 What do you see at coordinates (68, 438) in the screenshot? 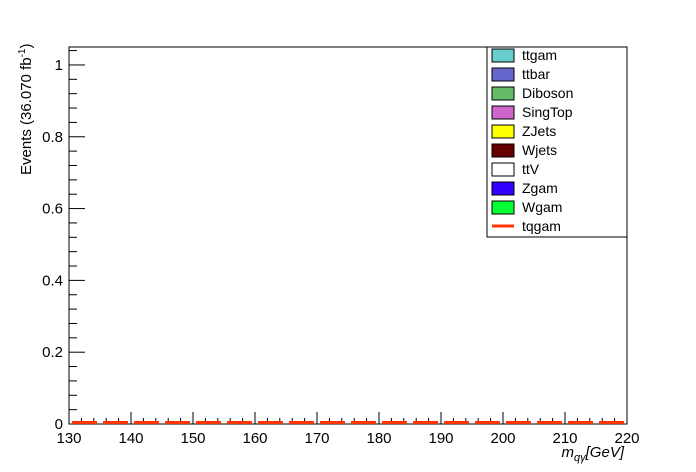
I see `x-tick-label: 130` at bounding box center [68, 438].